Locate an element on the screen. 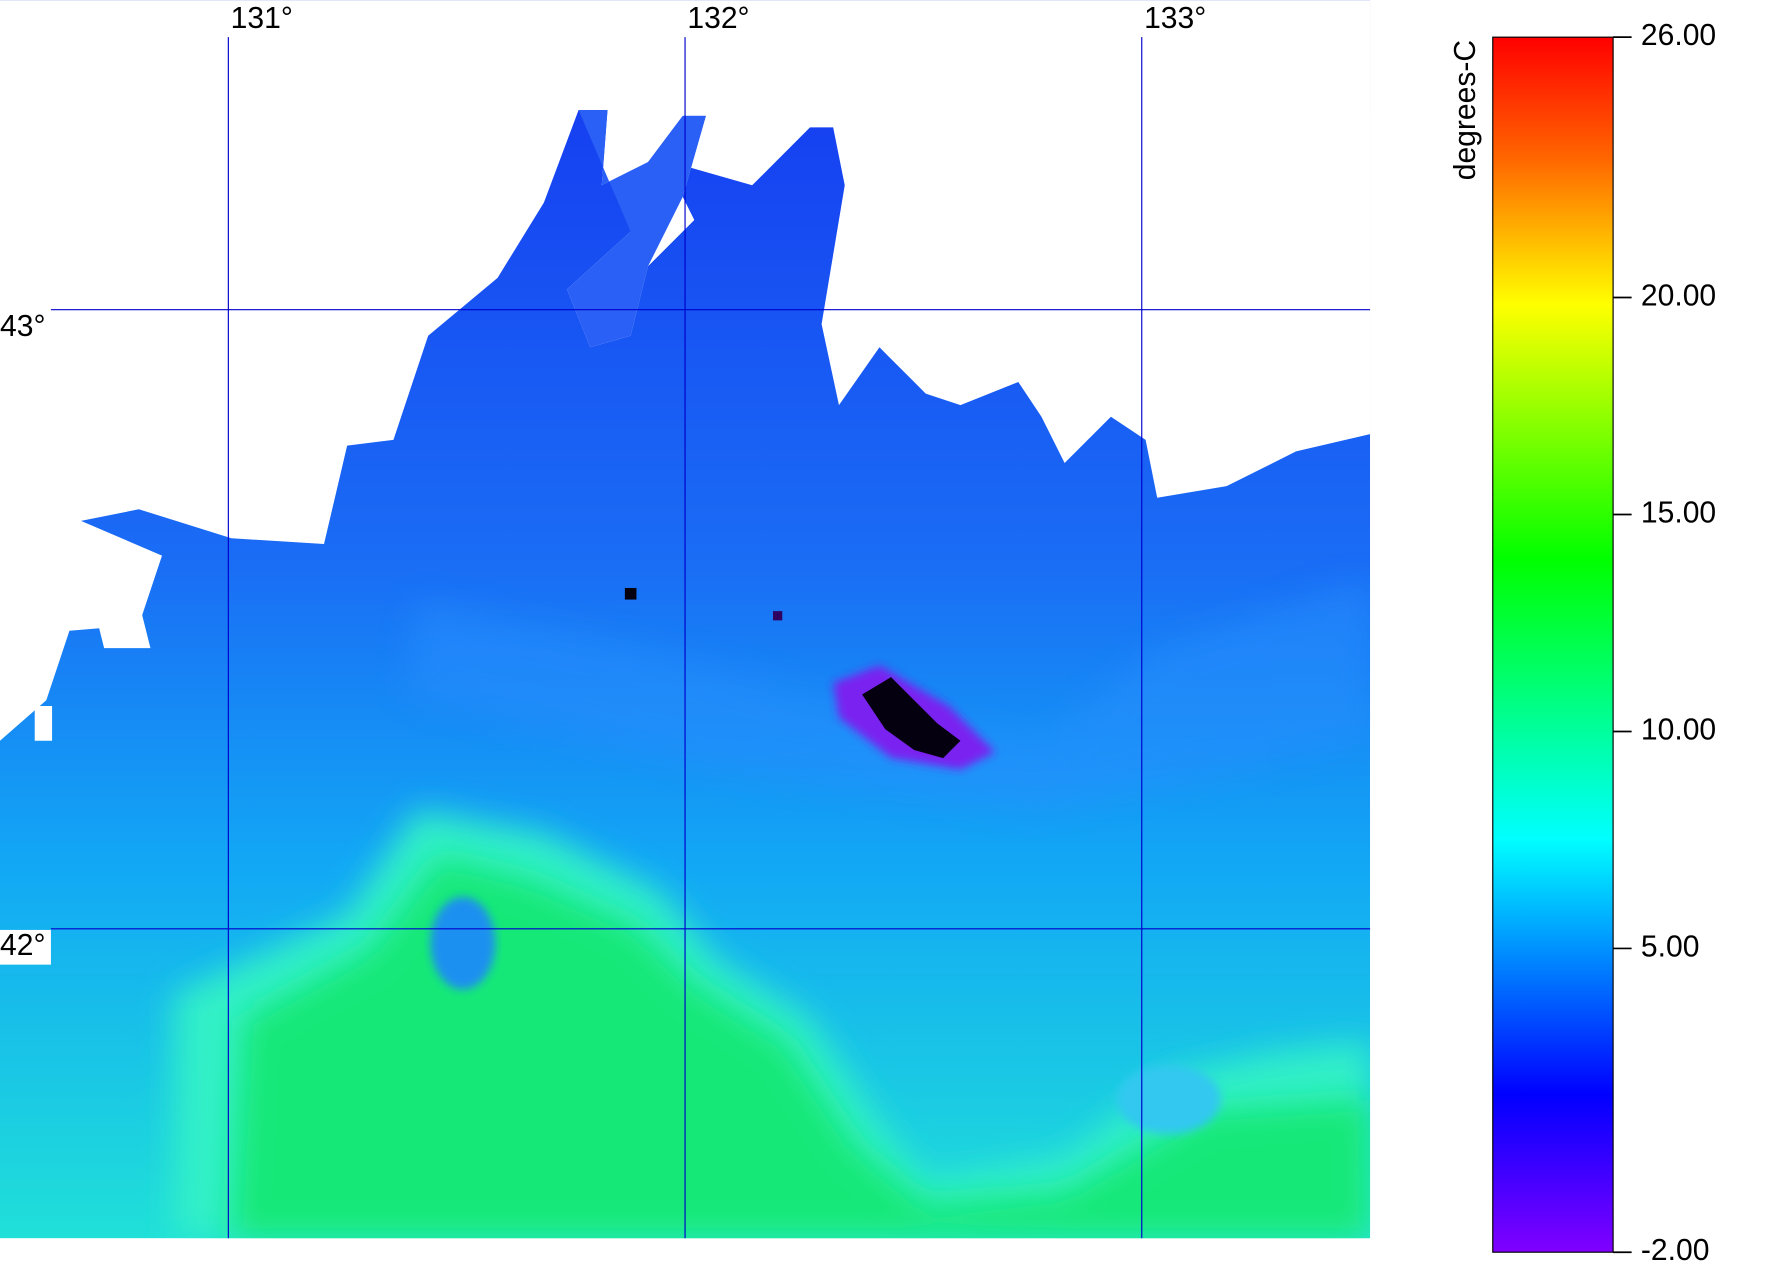 The height and width of the screenshot is (1272, 1789). lon-label: 133° is located at coordinates (1175, 18).